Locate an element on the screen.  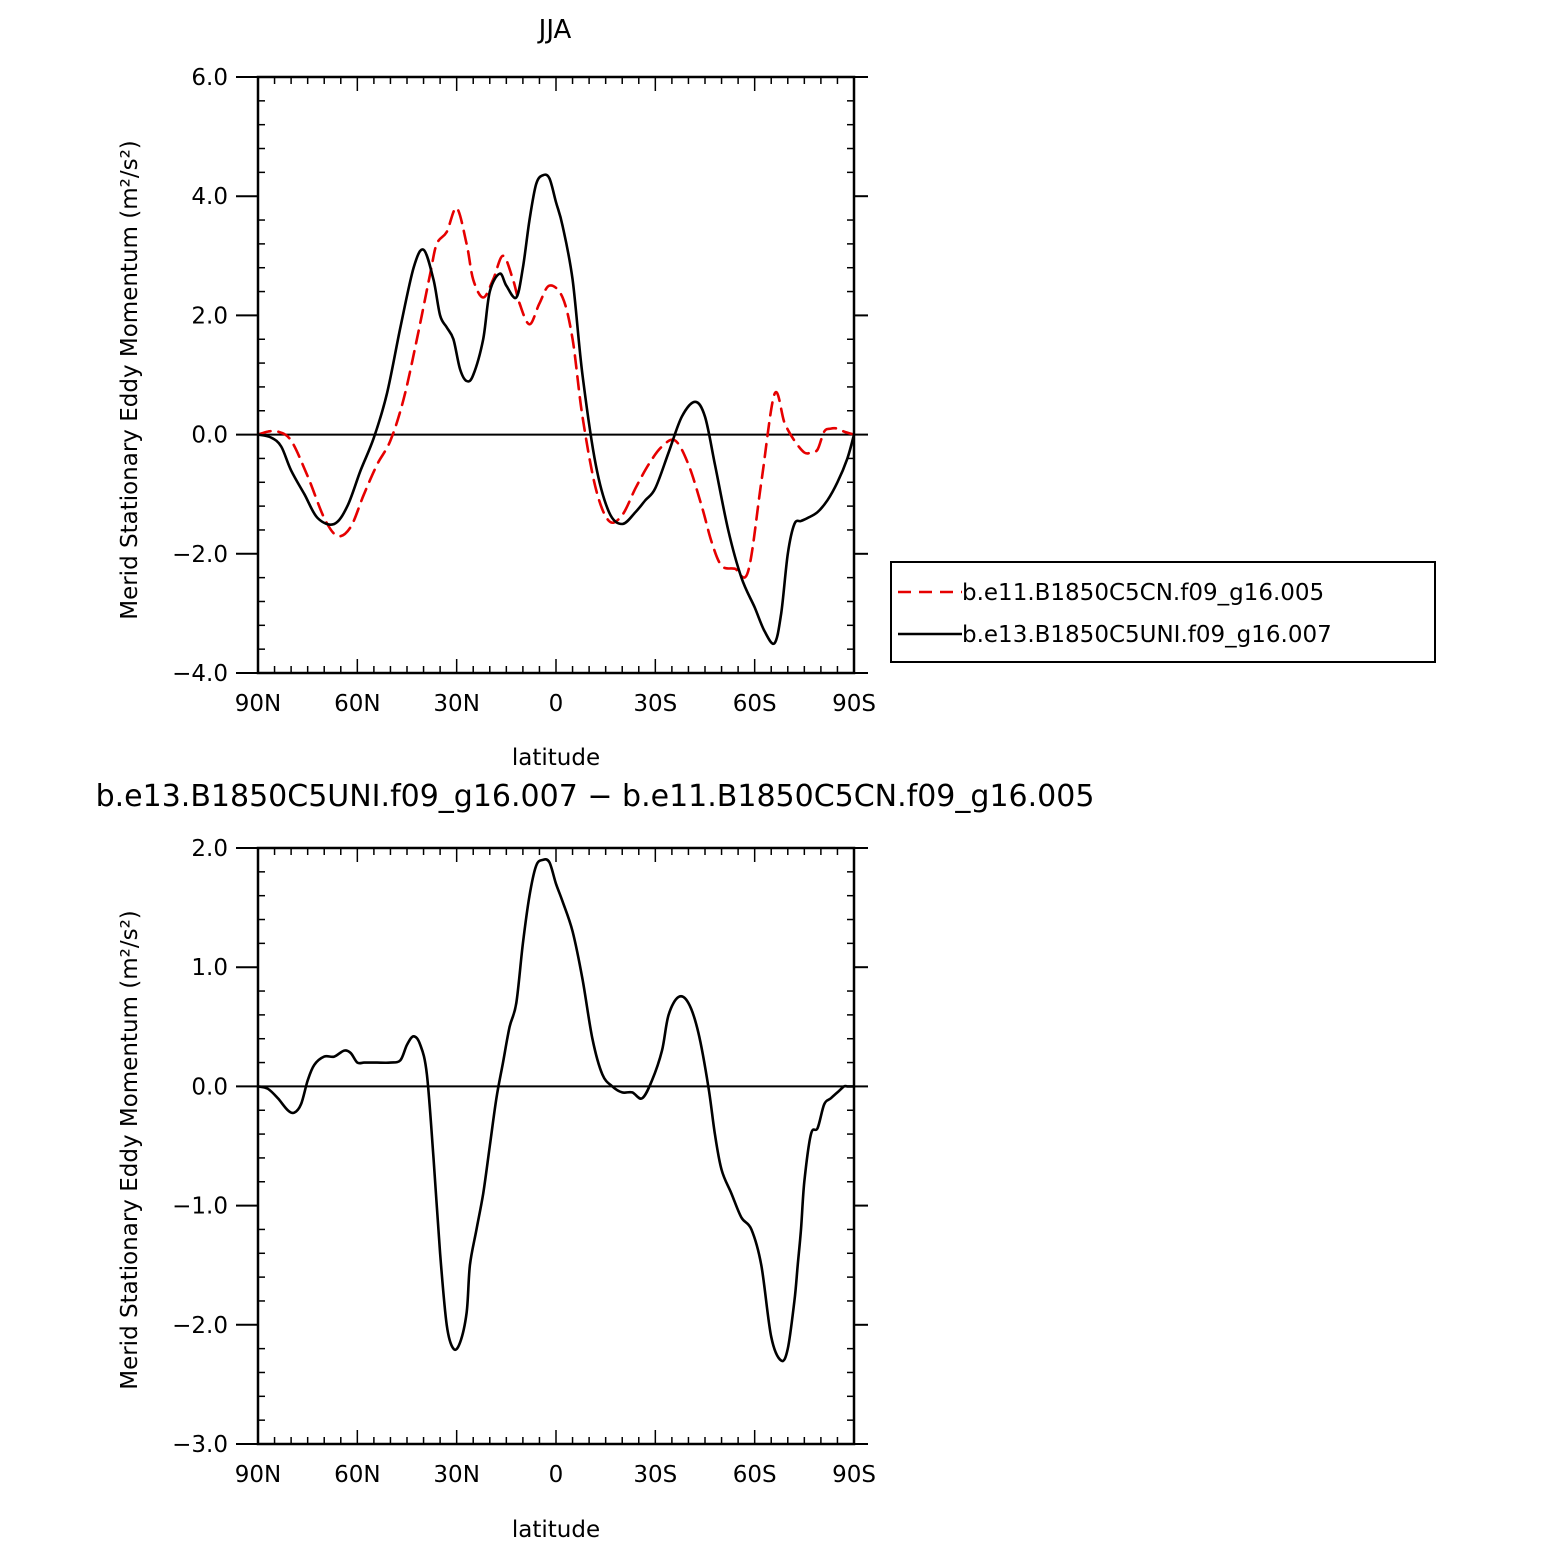
y-tick-label: −1.0 is located at coordinates (200, 1207).